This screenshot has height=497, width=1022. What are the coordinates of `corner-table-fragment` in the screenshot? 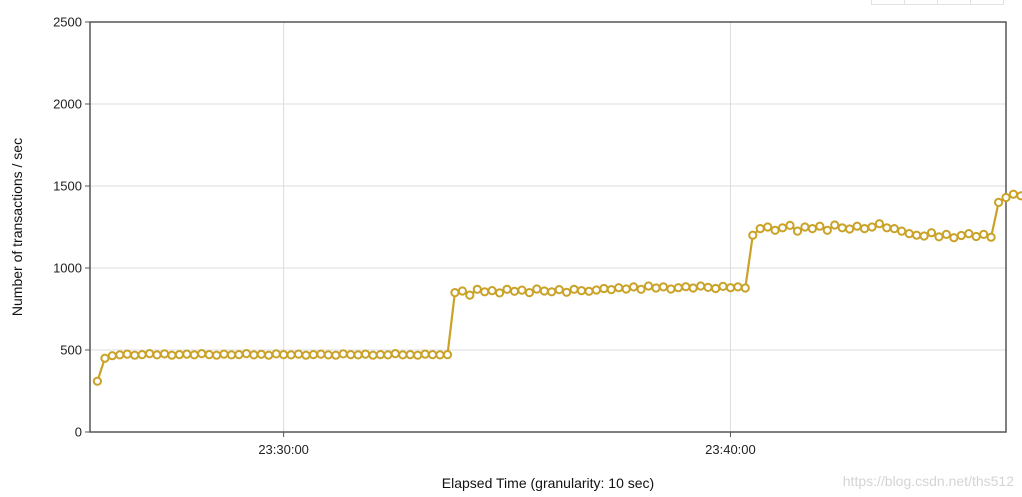 It's located at (937, 2).